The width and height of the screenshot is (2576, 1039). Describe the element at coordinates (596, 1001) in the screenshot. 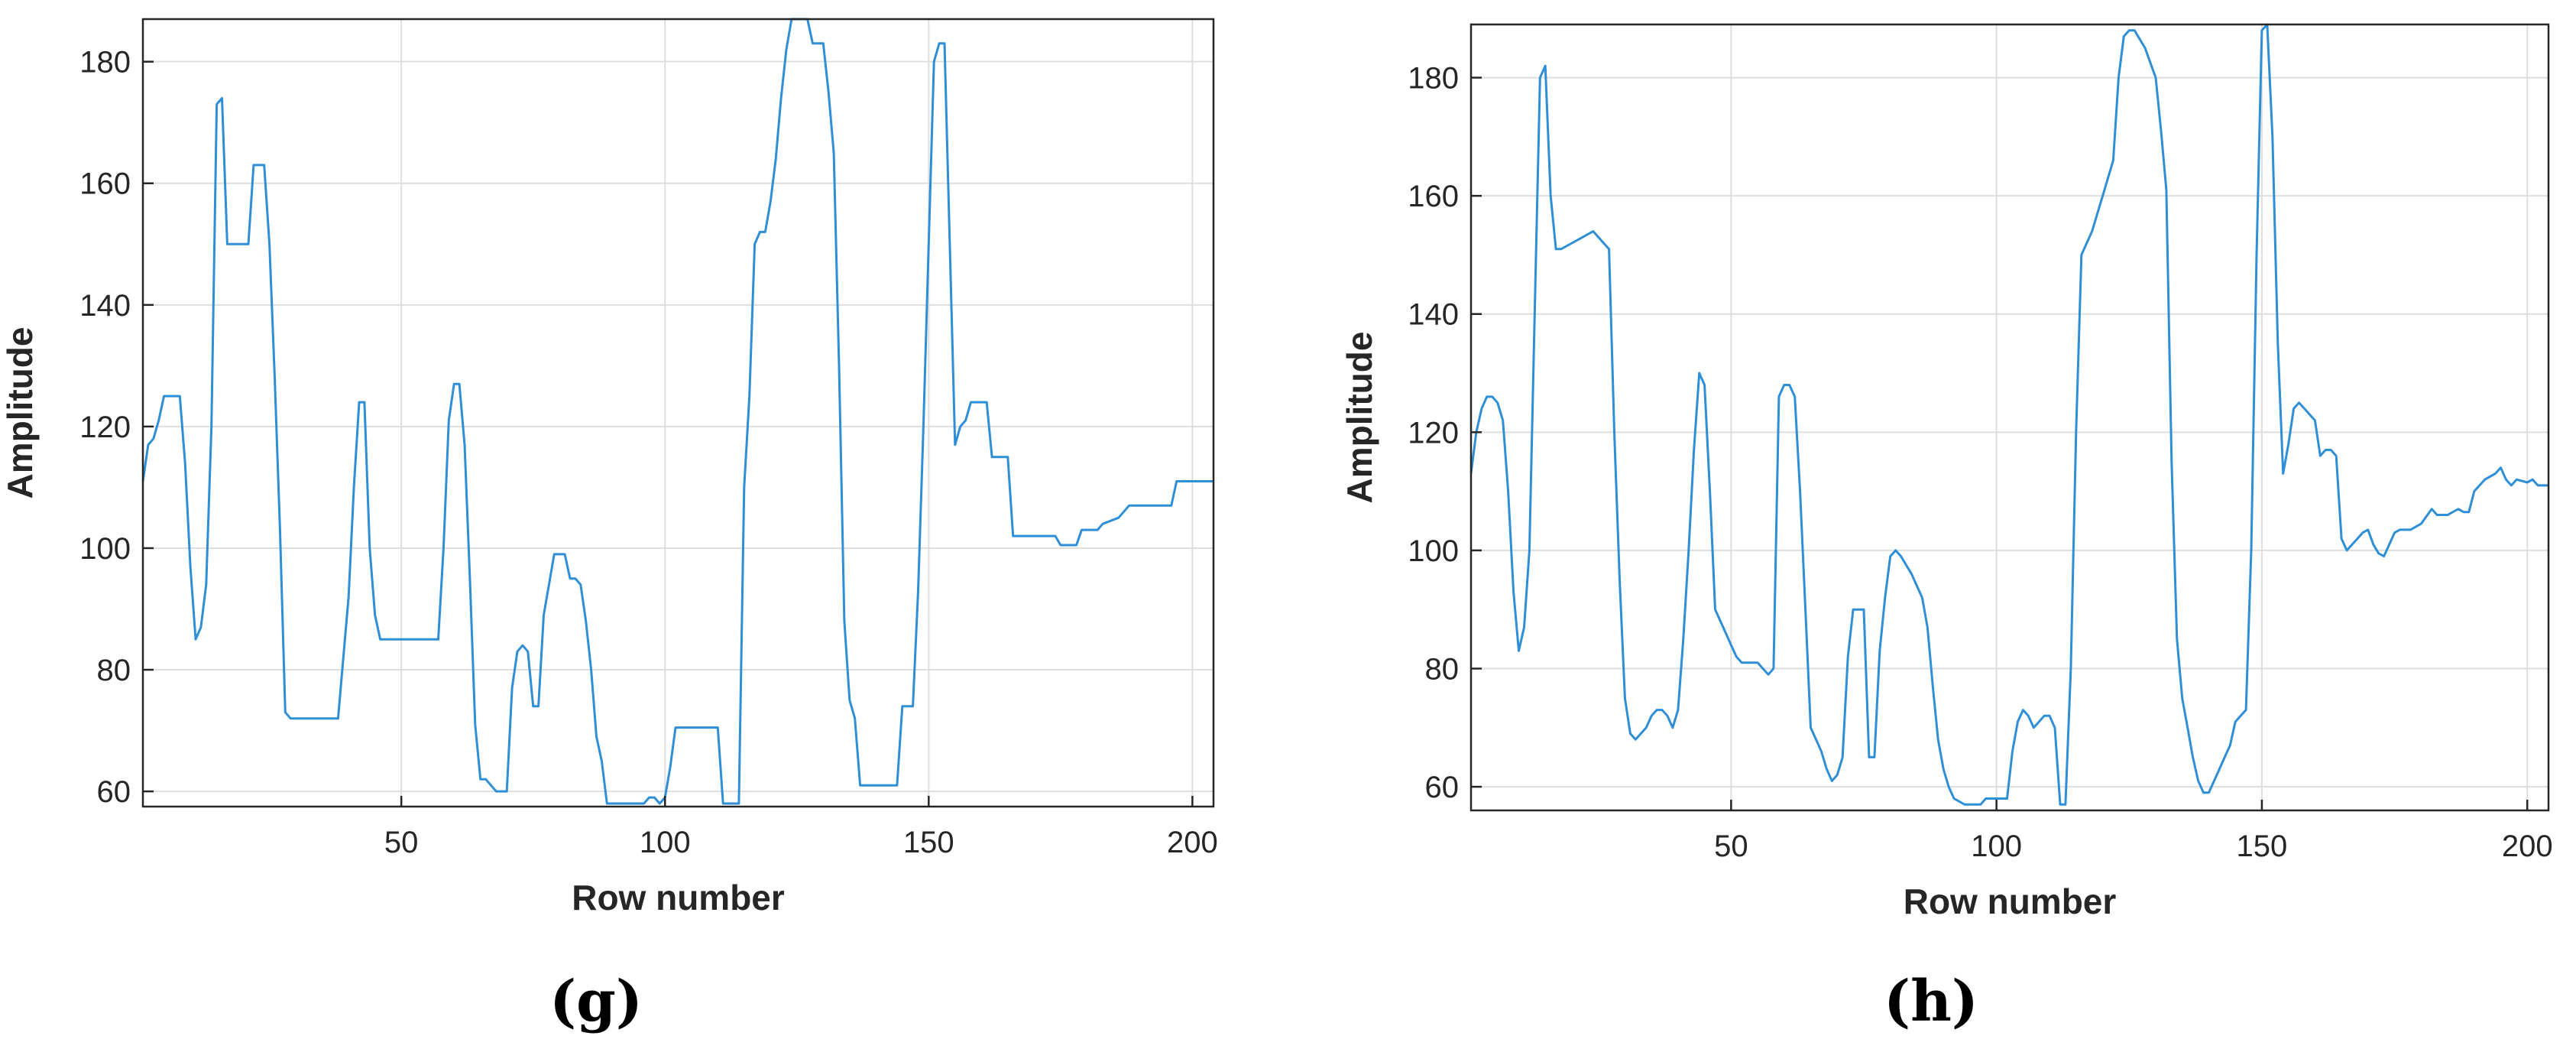

I see `panel-label: (g)` at that location.